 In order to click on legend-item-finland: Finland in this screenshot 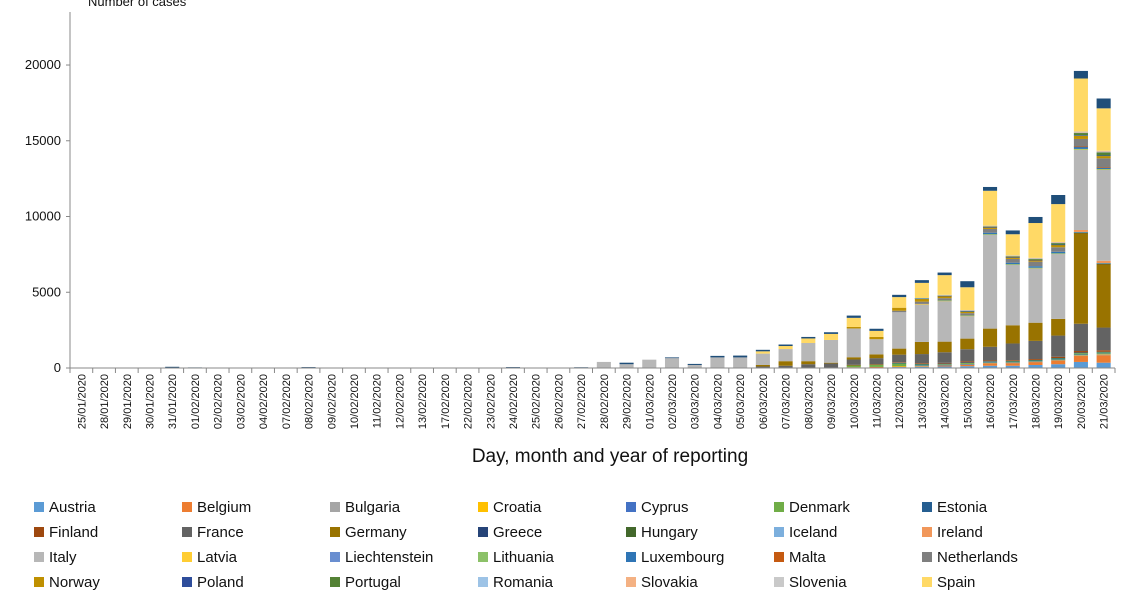, I will do `click(108, 532)`.